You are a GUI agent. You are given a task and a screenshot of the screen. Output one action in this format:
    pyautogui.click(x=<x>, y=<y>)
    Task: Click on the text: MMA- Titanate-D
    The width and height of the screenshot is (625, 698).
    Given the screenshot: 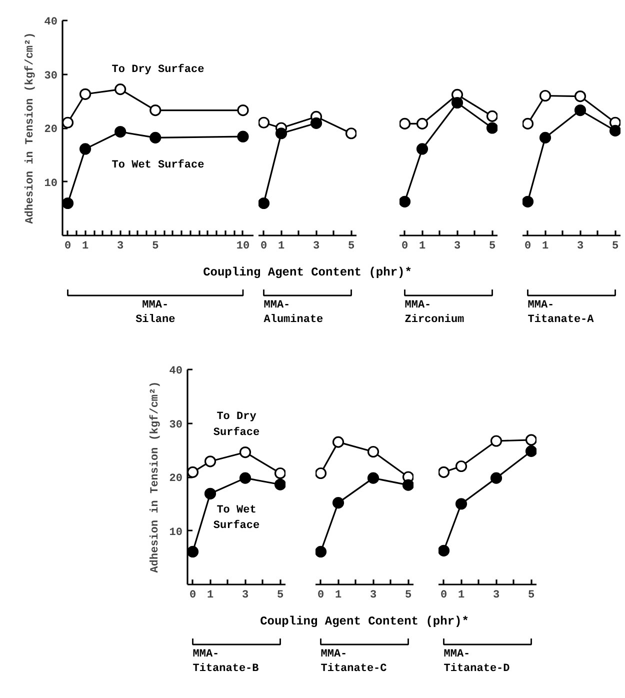 What is the action you would take?
    pyautogui.click(x=477, y=661)
    